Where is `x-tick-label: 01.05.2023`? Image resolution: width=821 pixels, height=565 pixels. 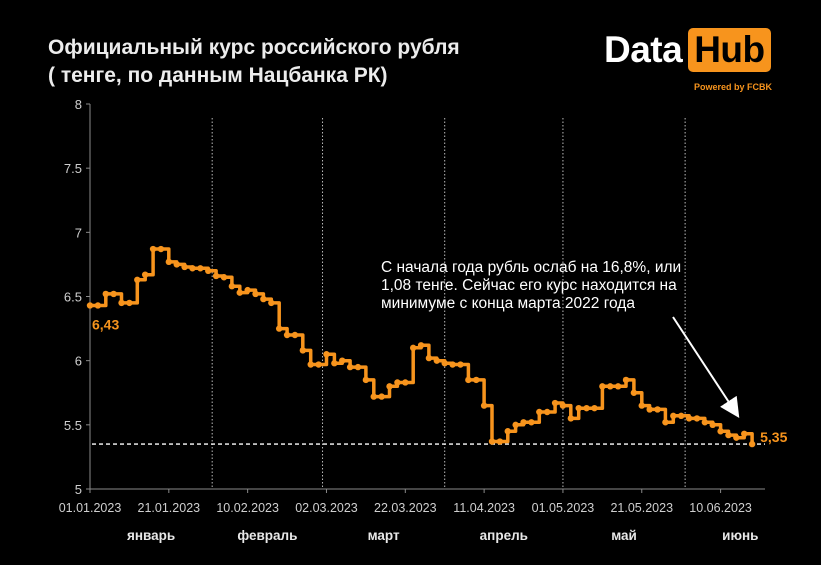
x-tick-label: 01.05.2023 is located at coordinates (563, 508).